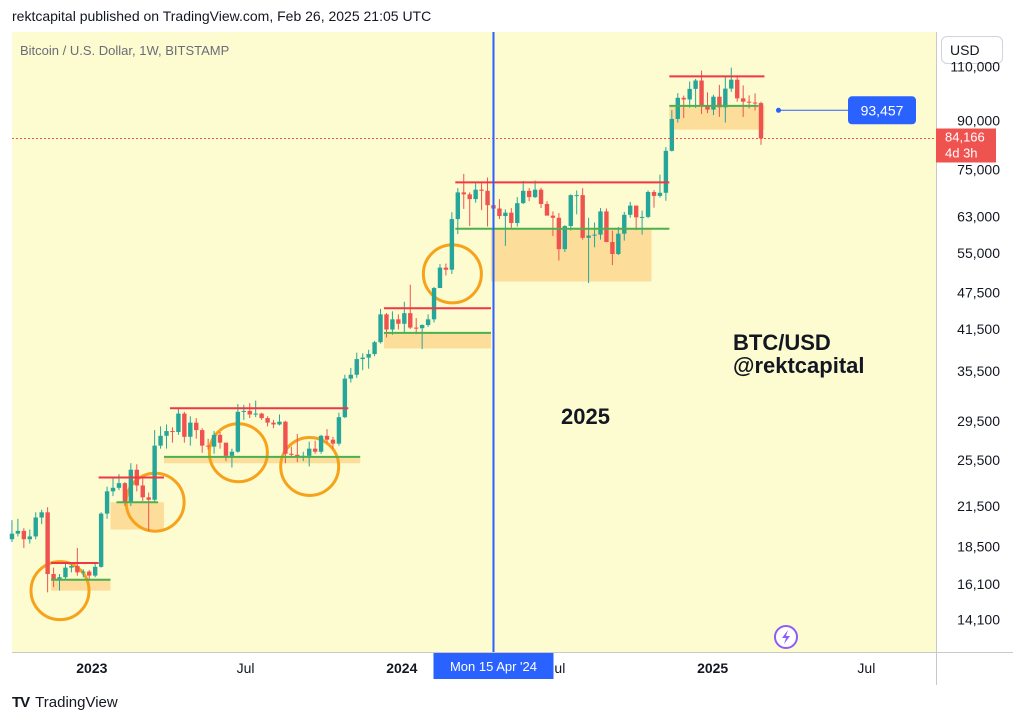 The image size is (1024, 723). Describe the element at coordinates (972, 50) in the screenshot. I see `currency-button: USD` at that location.